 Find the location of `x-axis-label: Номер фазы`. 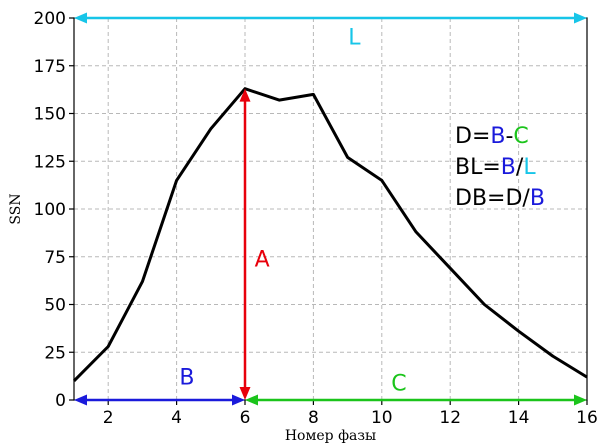

x-axis-label: Номер фазы is located at coordinates (330, 436).